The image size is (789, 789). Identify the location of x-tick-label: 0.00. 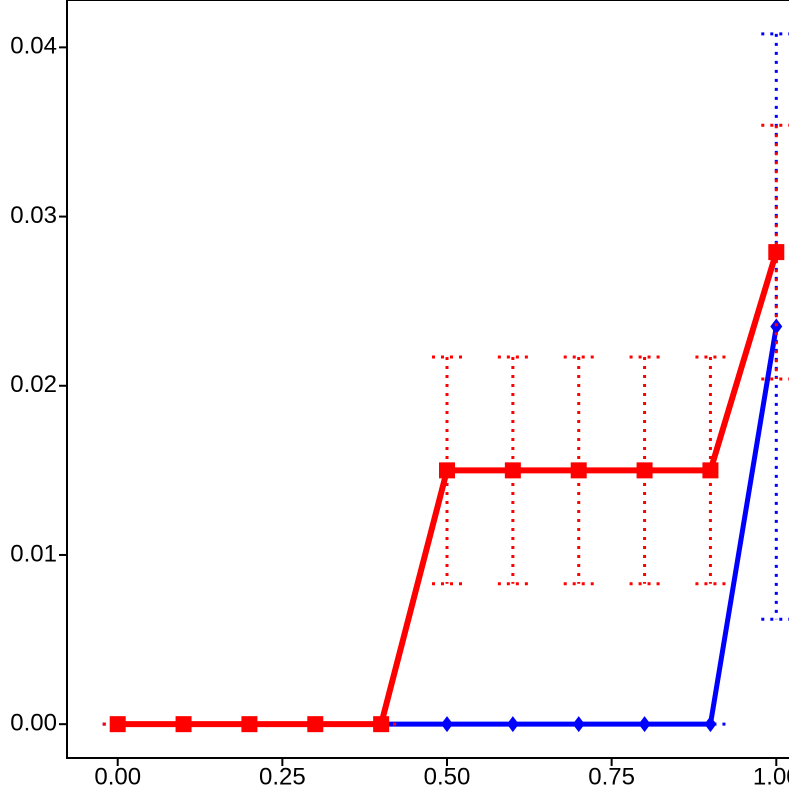
(117, 776).